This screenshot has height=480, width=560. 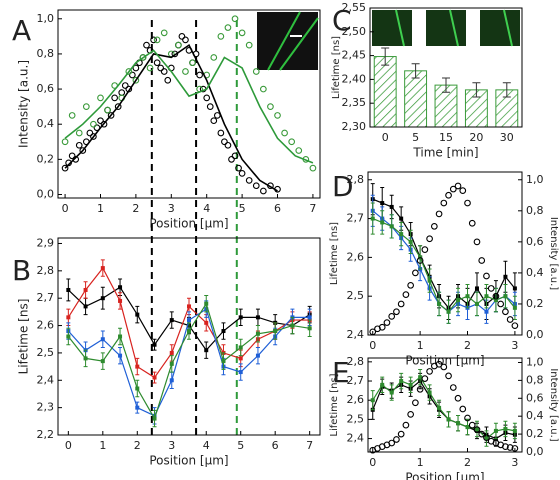 What do you see at coordinates (46, 18) in the screenshot?
I see `y-tick-label: 1,0` at bounding box center [46, 18].